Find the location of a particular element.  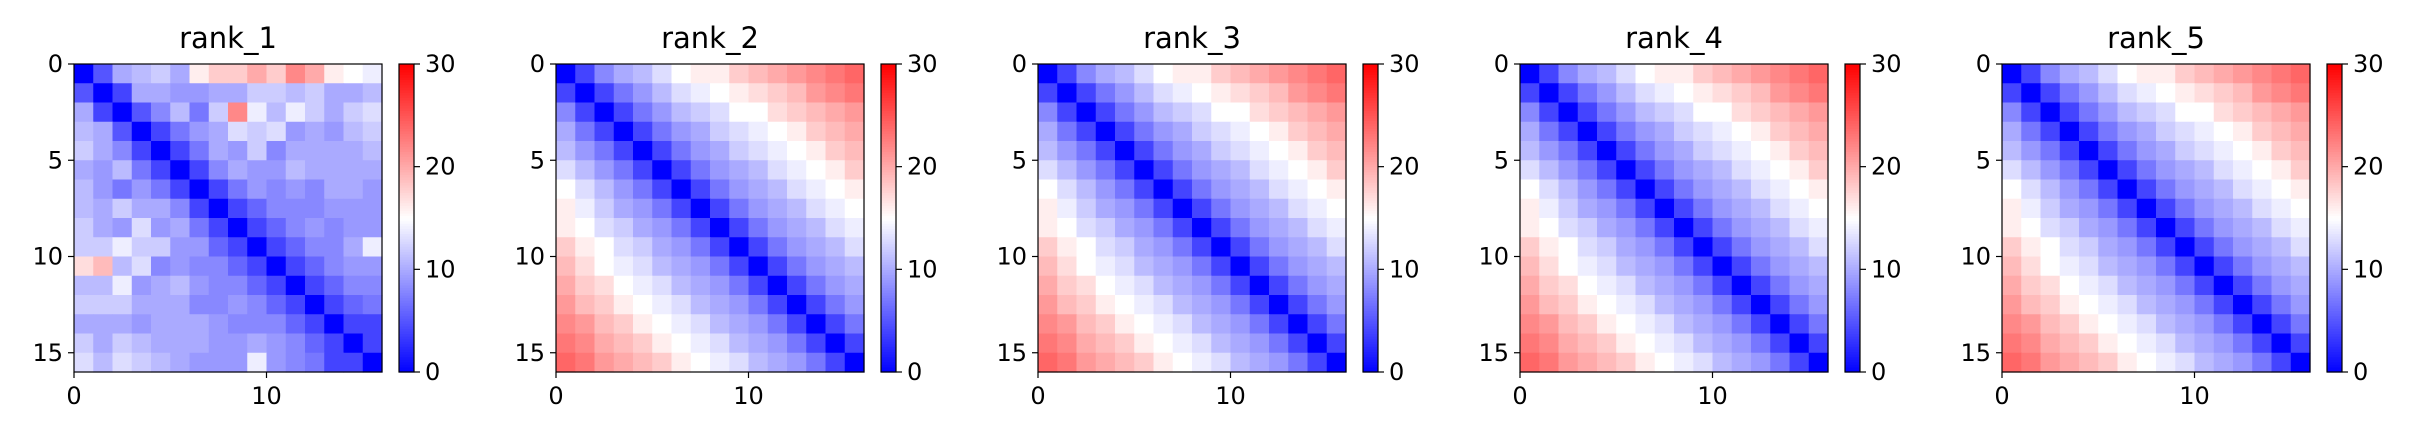

colorbar-tick-label: 10 is located at coordinates (440, 269).